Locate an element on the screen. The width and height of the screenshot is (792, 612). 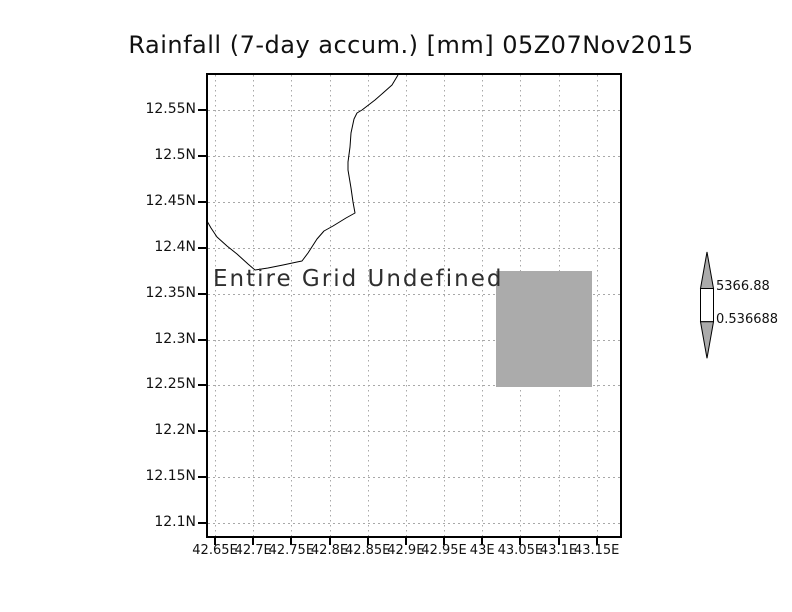
x-tick-label: 42.8E is located at coordinates (329, 550).